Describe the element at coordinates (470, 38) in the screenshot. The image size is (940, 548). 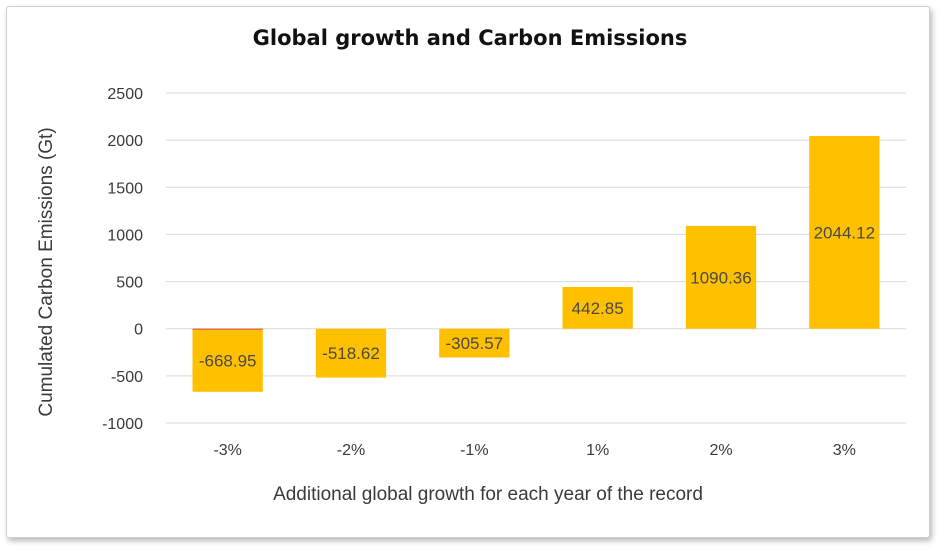
I see `chart-title: Global growth and Carbon Emissions` at that location.